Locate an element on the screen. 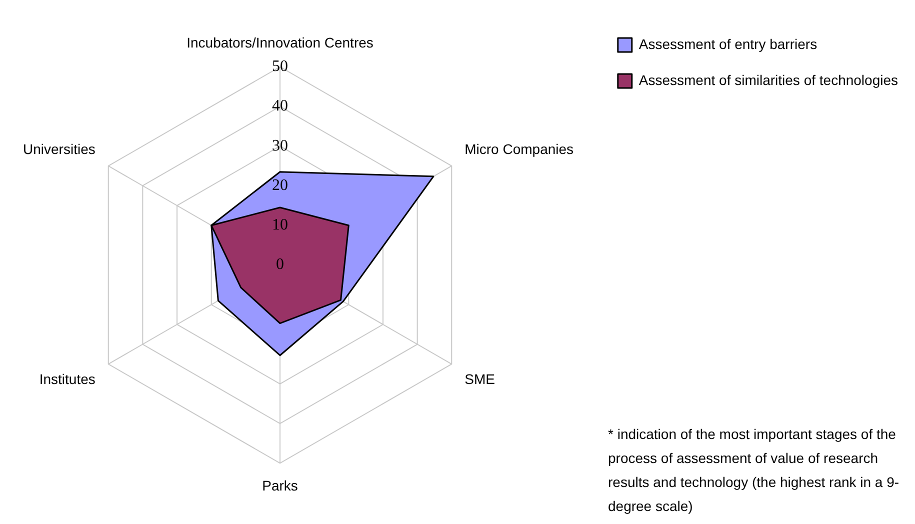  text: * indication of the most important stages of the process of assessment of value of research results and technology (the highest rank in a 9-degree scale) is located at coordinates (754, 470).